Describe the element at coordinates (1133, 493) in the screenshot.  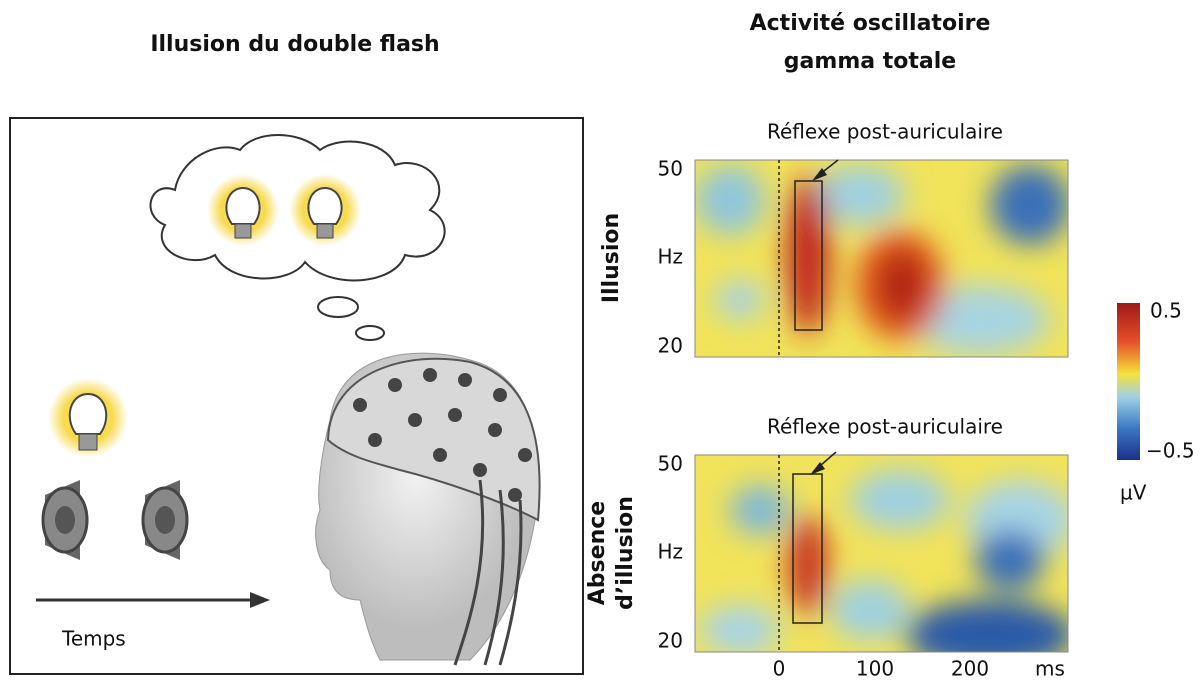
I see `colorbar-unit: µV` at that location.